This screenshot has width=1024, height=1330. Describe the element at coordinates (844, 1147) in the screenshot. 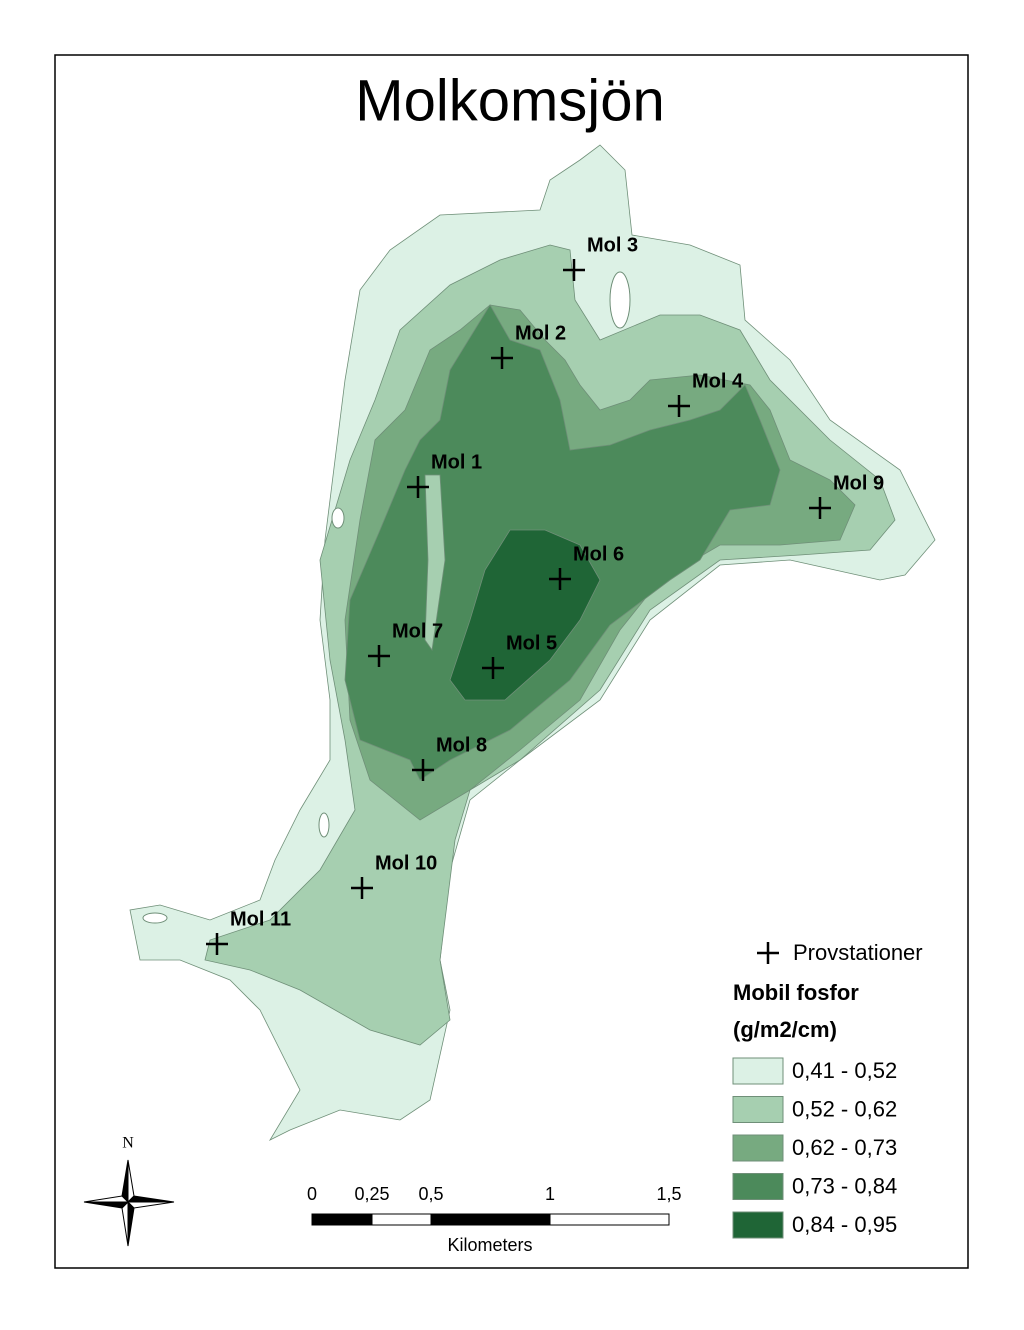

I see `legend-label: 0,62 - 0,73` at that location.